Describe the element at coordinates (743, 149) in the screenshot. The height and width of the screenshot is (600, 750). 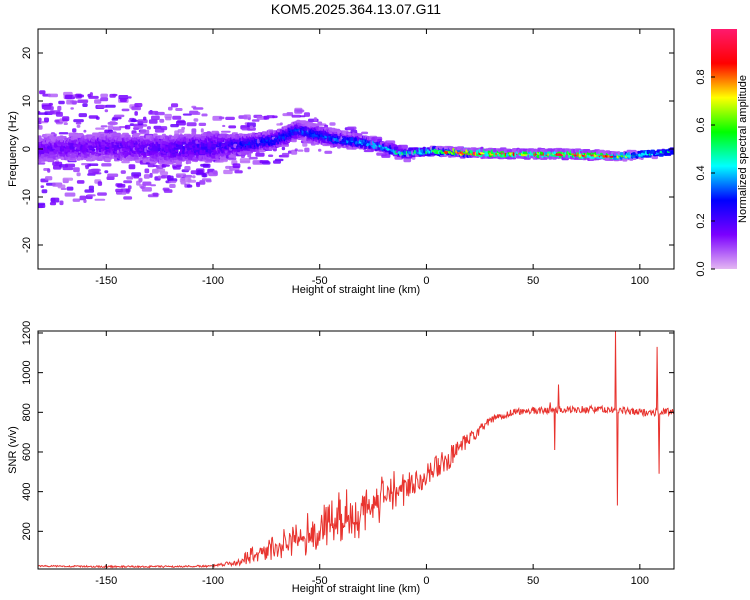
I see `colorbar-label: Normalized spectral amplitude` at that location.